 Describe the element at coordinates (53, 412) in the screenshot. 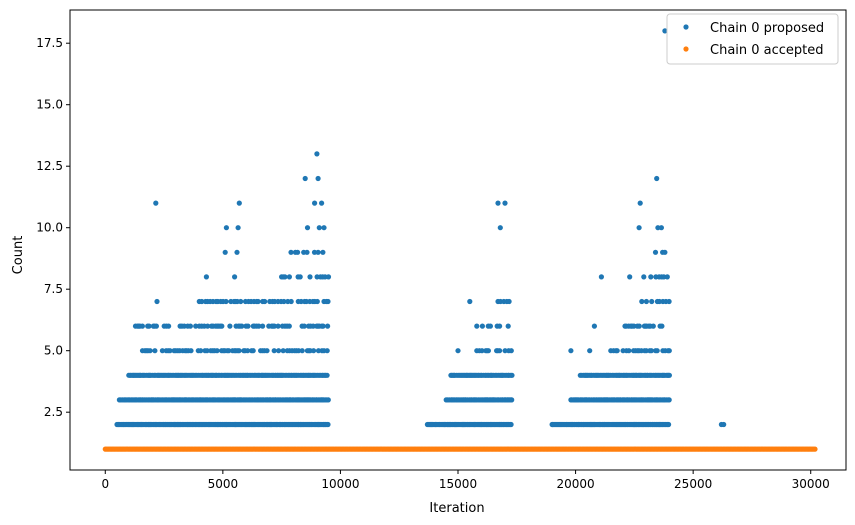

I see `y-tick-label: 2.5` at that location.